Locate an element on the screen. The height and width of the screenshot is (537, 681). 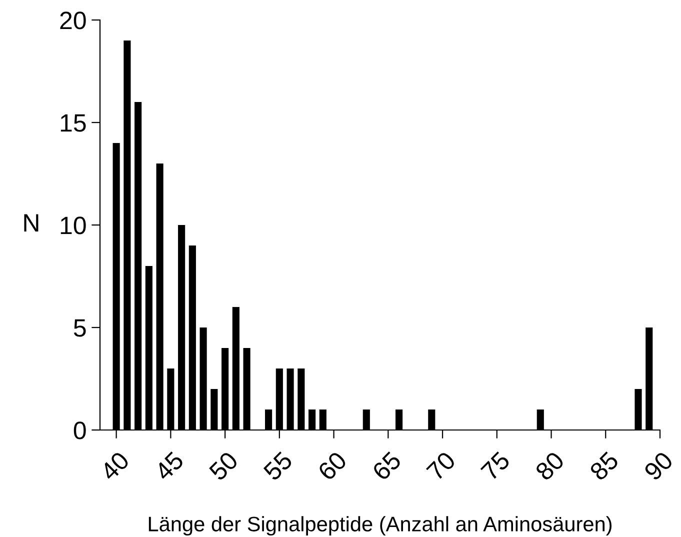
y-tick-label: 5 is located at coordinates (80, 328).